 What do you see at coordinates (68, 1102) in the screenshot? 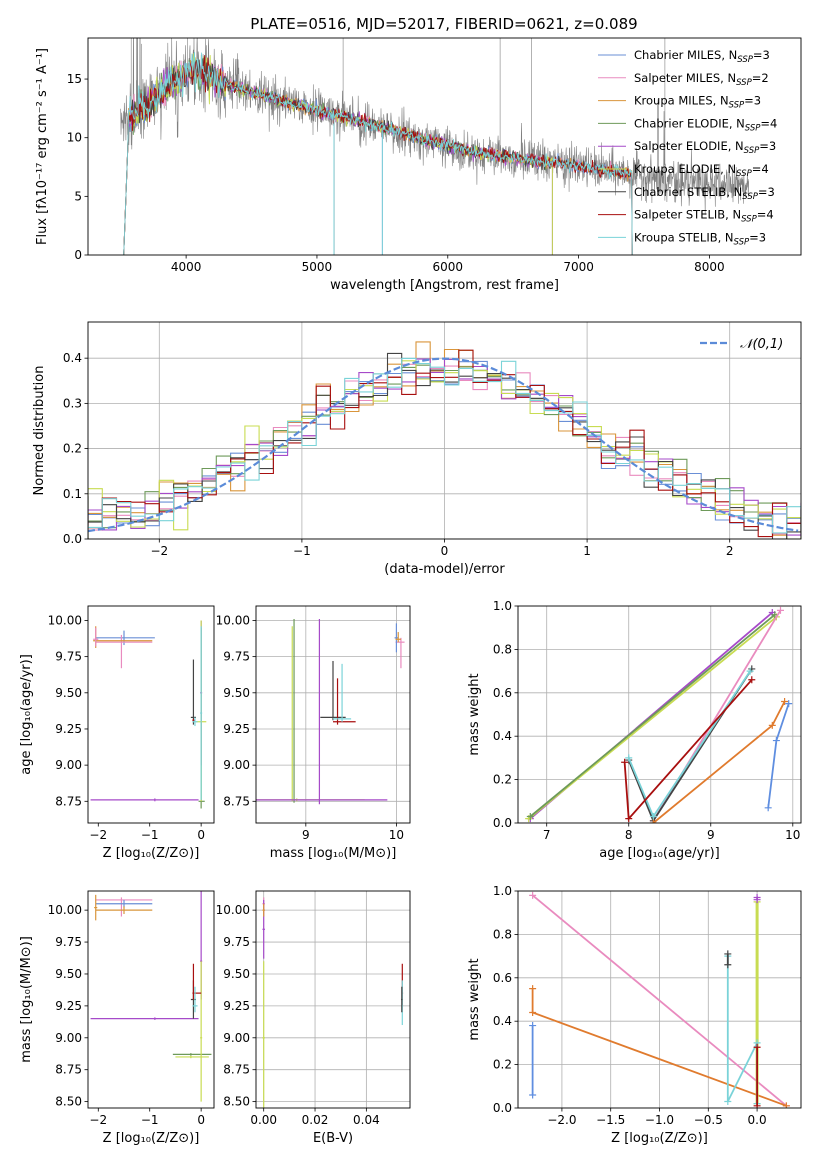
I see `y-tick-label: 8.50` at bounding box center [68, 1102].